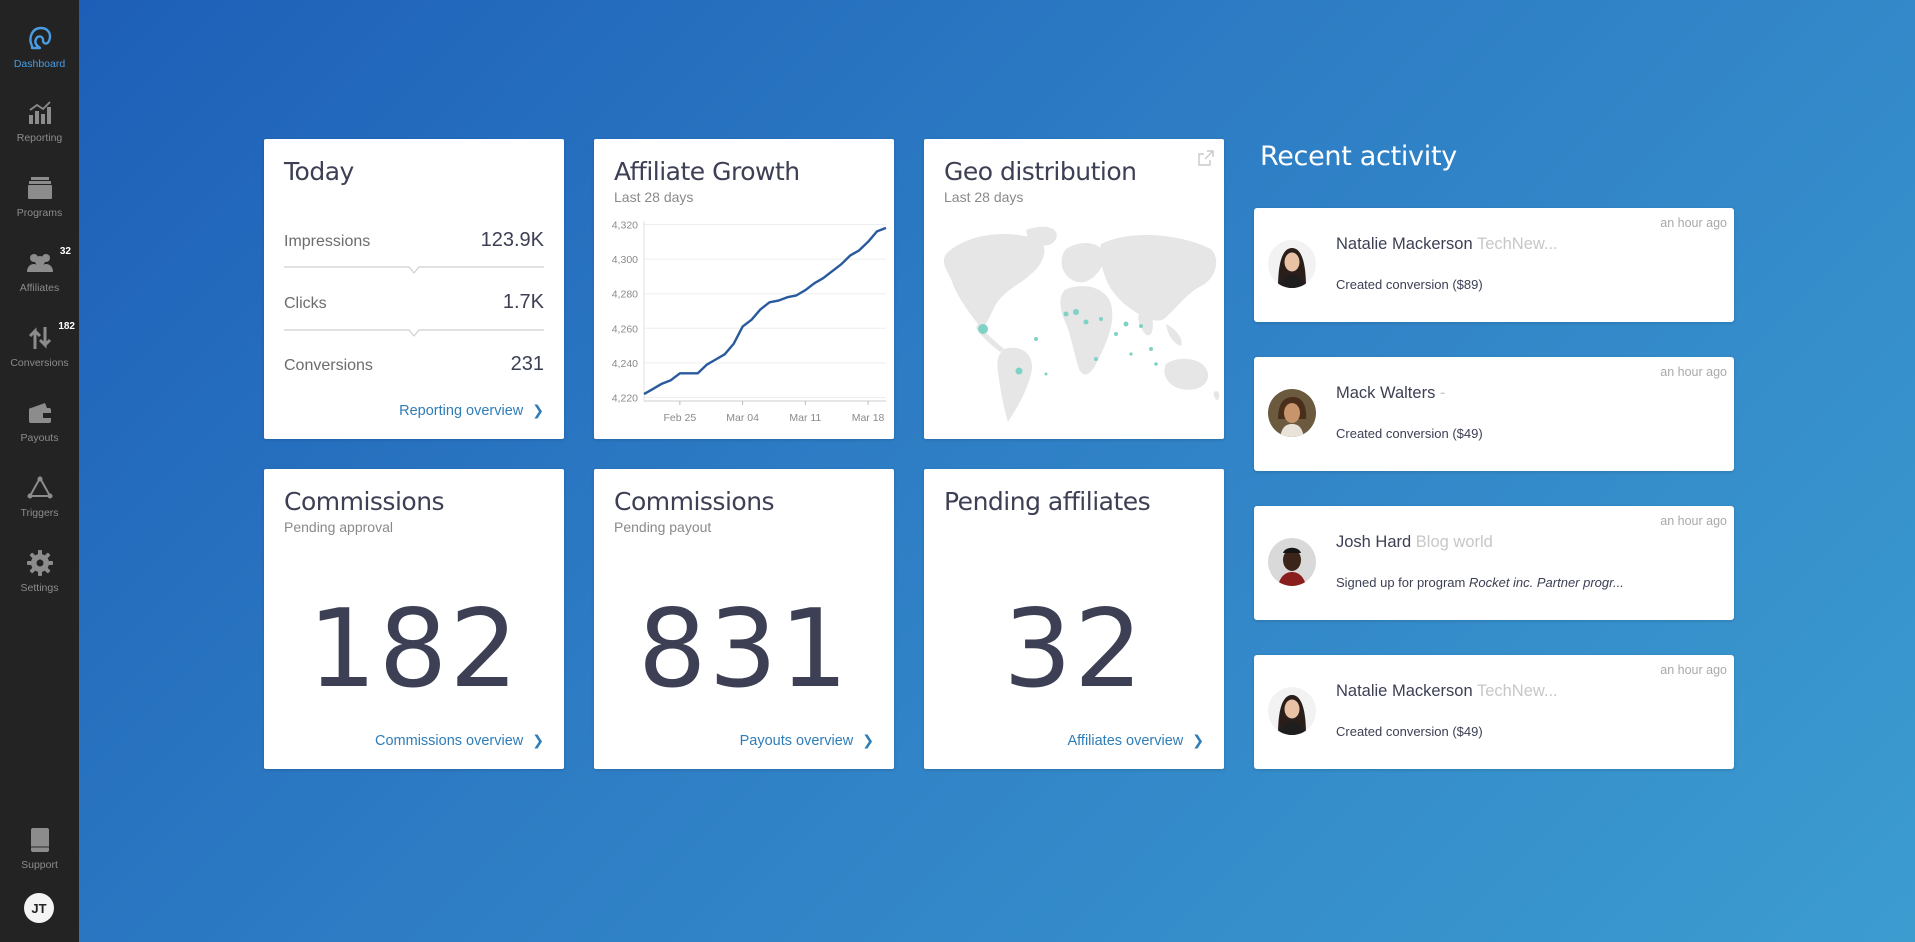 This screenshot has height=942, width=1915. I want to click on x-tick-label: Mar 11, so click(805, 418).